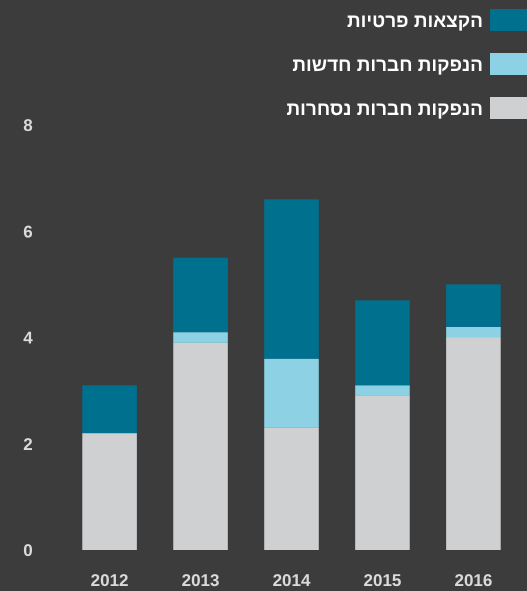  I want to click on y-tick-label: 0, so click(28, 550).